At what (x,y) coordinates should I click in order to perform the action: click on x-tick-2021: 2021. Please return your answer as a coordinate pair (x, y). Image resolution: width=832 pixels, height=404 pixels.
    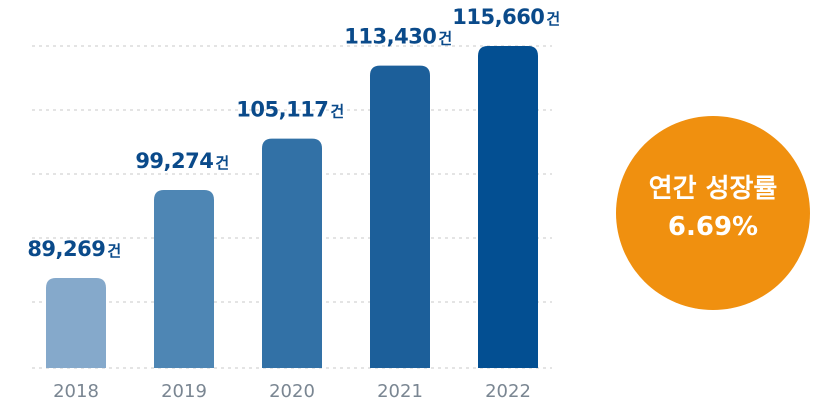
    Looking at the image, I should click on (400, 391).